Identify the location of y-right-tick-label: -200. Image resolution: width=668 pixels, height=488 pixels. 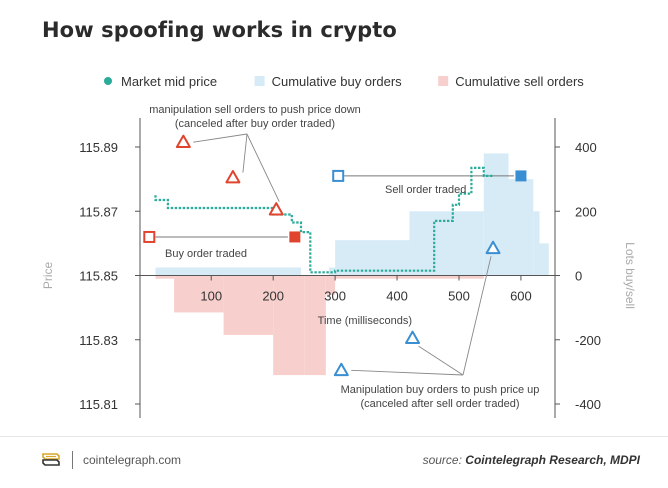
(588, 340).